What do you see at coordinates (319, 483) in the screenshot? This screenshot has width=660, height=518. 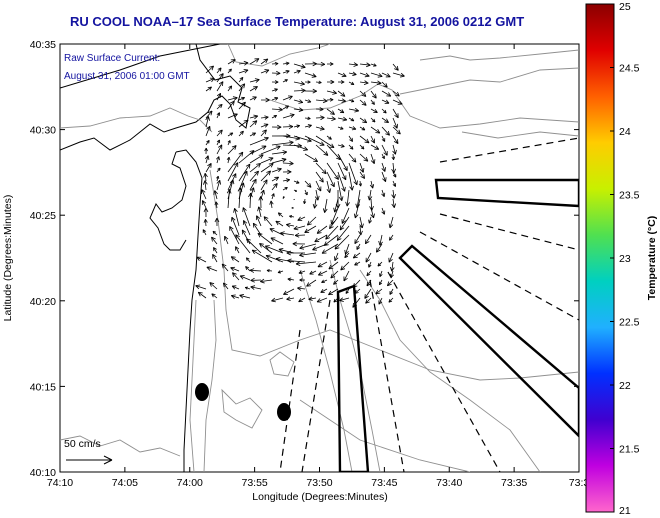 I see `x-tick-label: 73:50` at bounding box center [319, 483].